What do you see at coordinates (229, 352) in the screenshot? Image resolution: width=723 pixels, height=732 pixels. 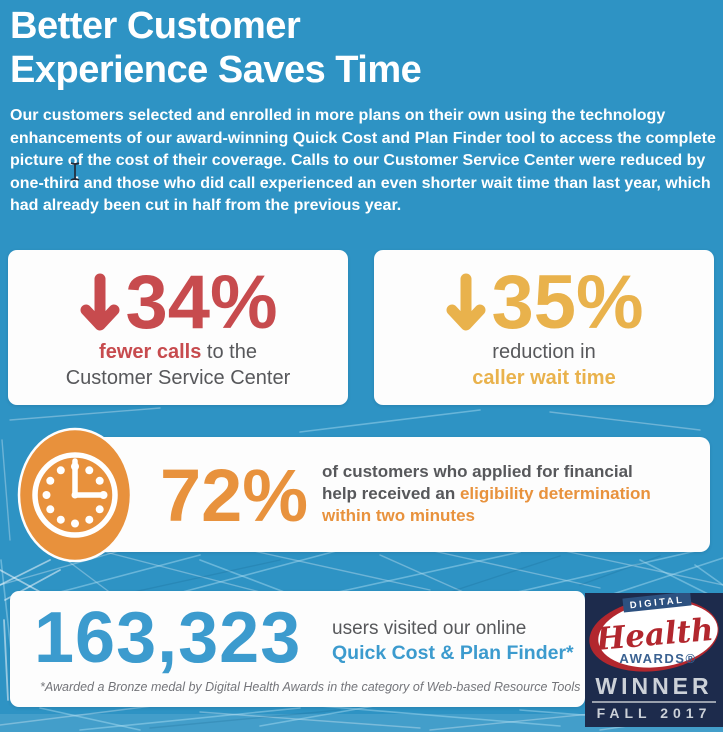 I see `stat-caption-text: to the` at bounding box center [229, 352].